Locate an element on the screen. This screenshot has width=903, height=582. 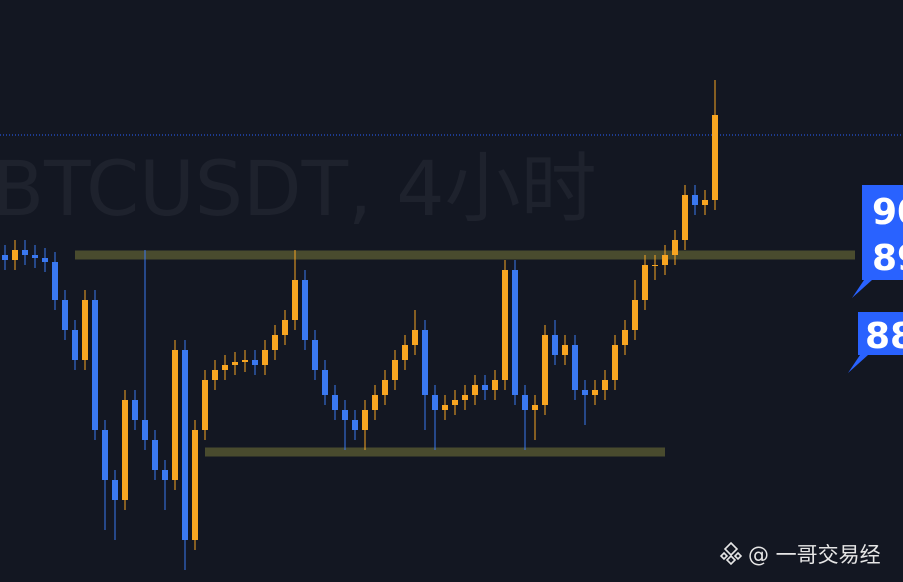
logo is located at coordinates (731, 553).